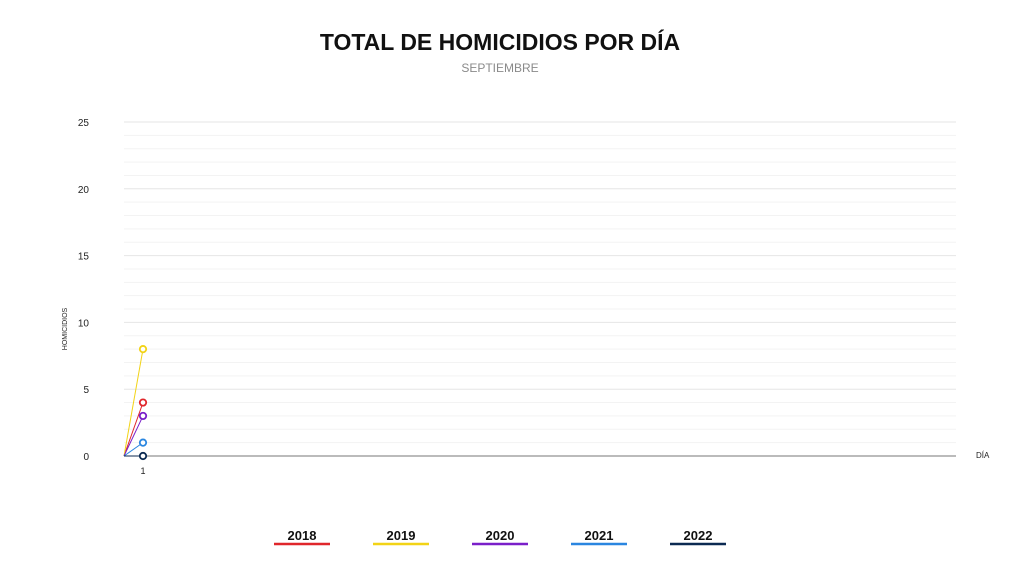 This screenshot has width=1024, height=576. What do you see at coordinates (499, 68) in the screenshot?
I see `chart-subtitle: SEPTIEMBRE` at bounding box center [499, 68].